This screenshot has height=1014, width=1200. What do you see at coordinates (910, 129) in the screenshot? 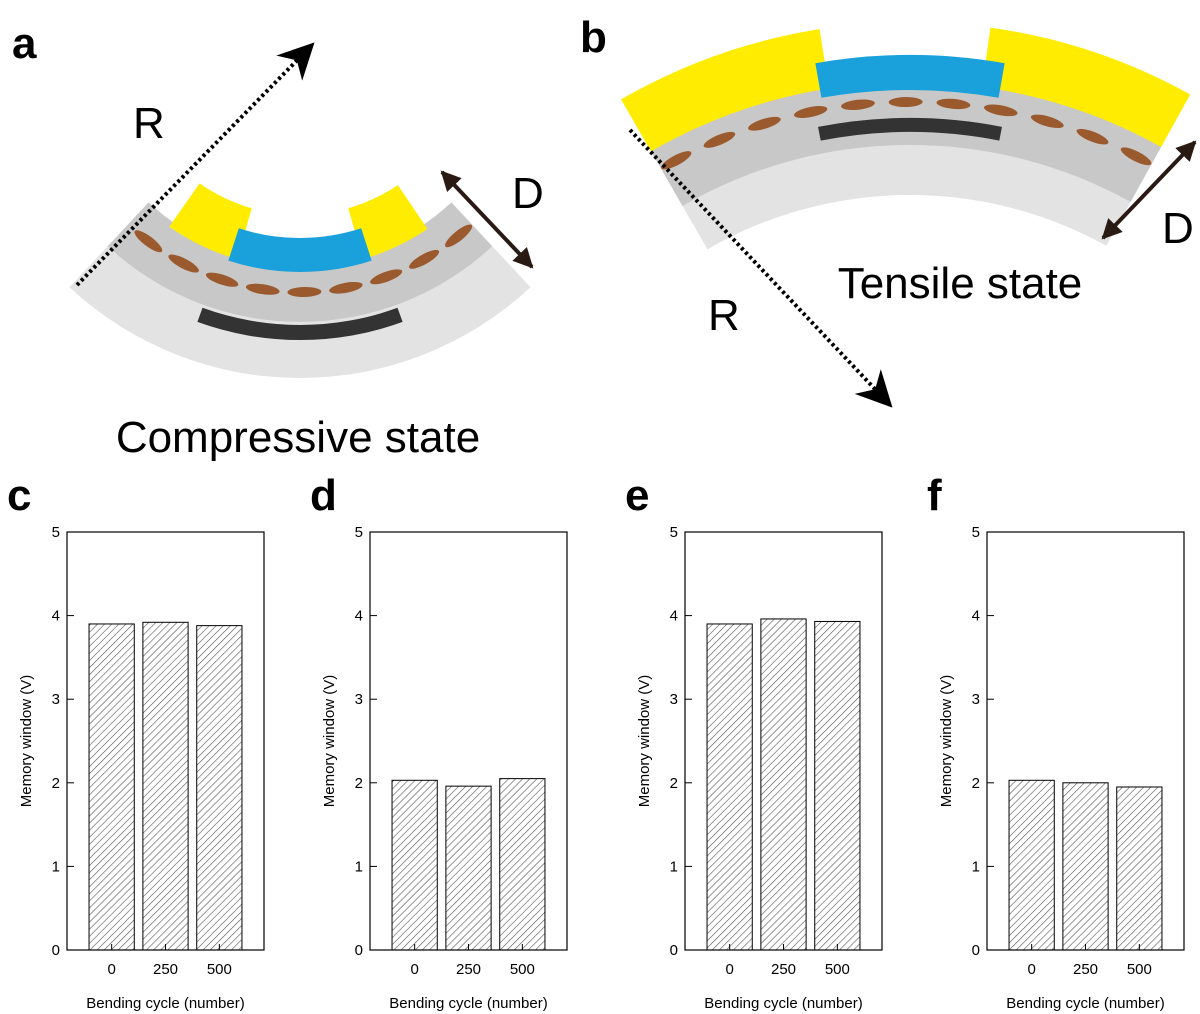
I see `gate` at bounding box center [910, 129].